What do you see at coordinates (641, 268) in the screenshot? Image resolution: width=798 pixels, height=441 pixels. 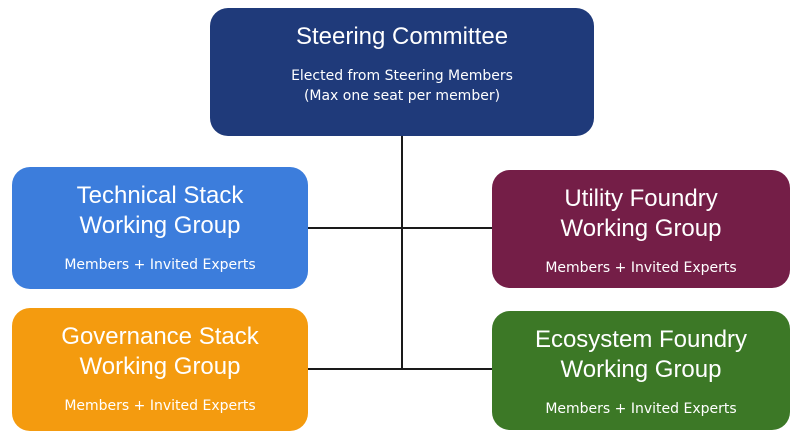 I see `utility-foundry-members: Members + Invited Experts` at bounding box center [641, 268].